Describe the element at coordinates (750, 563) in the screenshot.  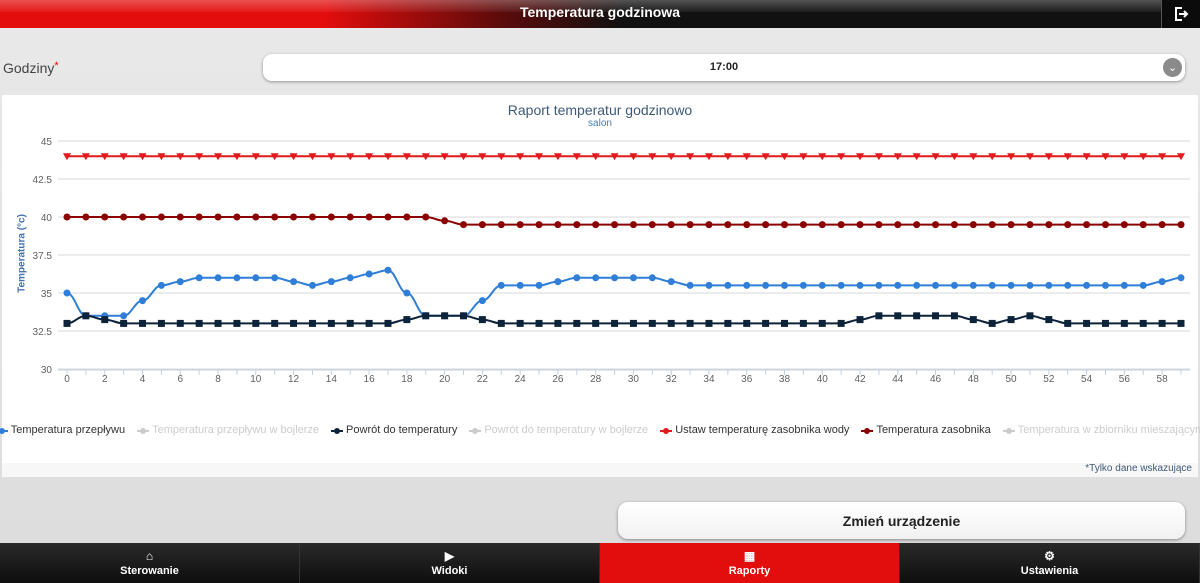
I see `nav-tab-raporty: ▦ Raporty` at that location.